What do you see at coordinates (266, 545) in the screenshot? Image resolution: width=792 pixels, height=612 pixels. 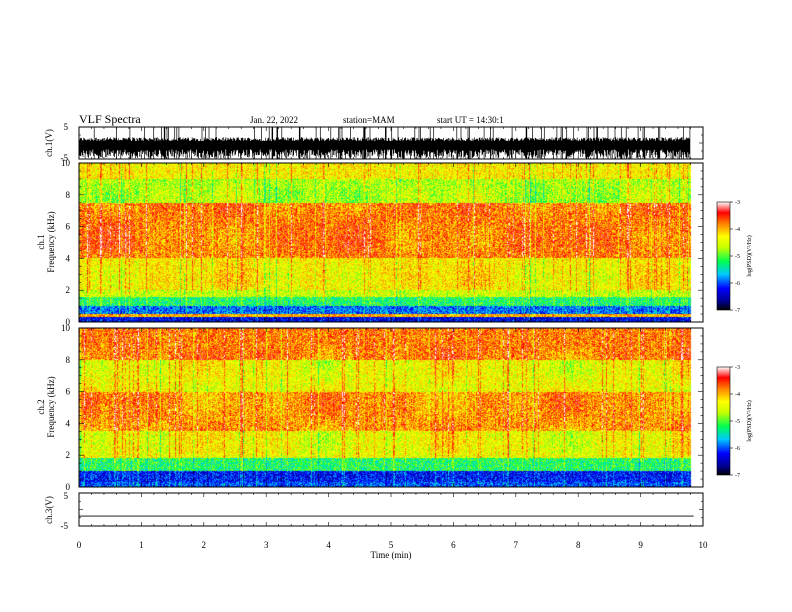 I see `time-tick-label: 3` at bounding box center [266, 545].